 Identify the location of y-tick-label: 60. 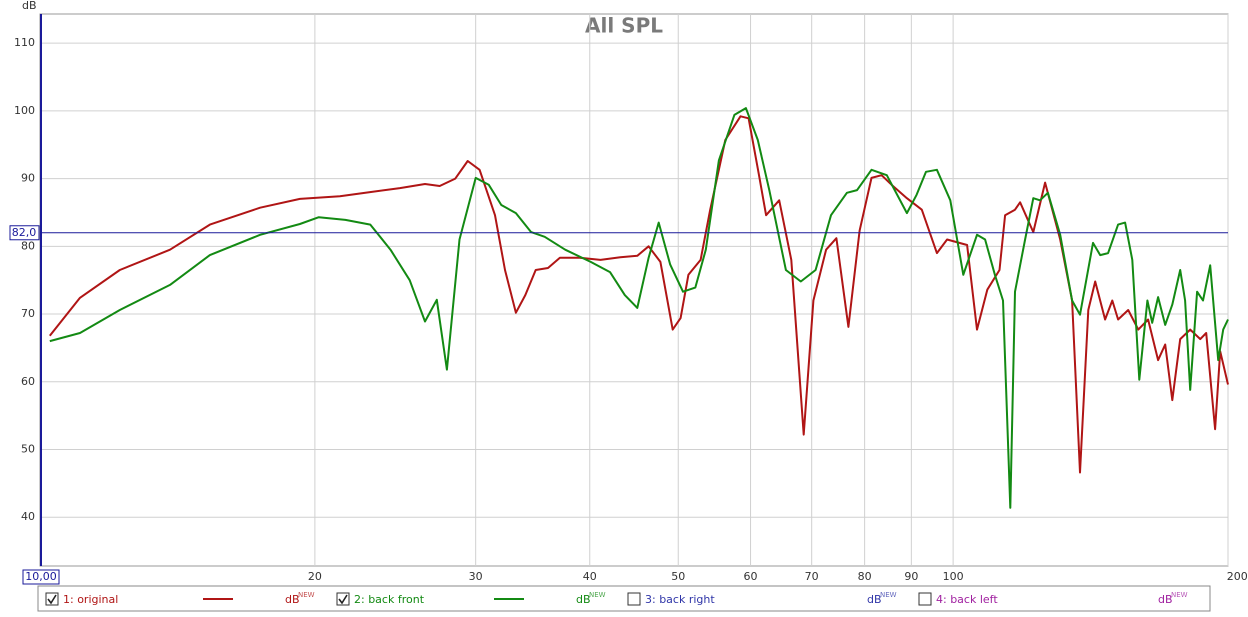
(28, 381).